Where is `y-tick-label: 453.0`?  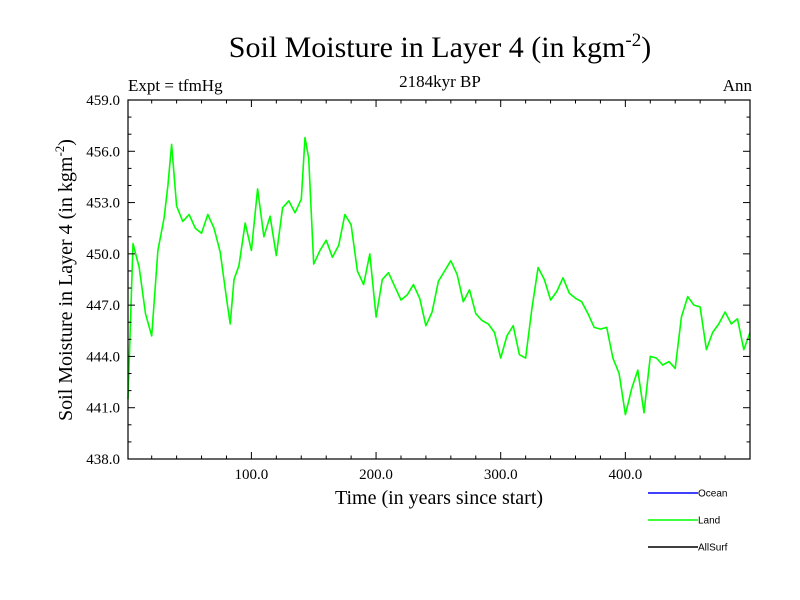
y-tick-label: 453.0 is located at coordinates (103, 204).